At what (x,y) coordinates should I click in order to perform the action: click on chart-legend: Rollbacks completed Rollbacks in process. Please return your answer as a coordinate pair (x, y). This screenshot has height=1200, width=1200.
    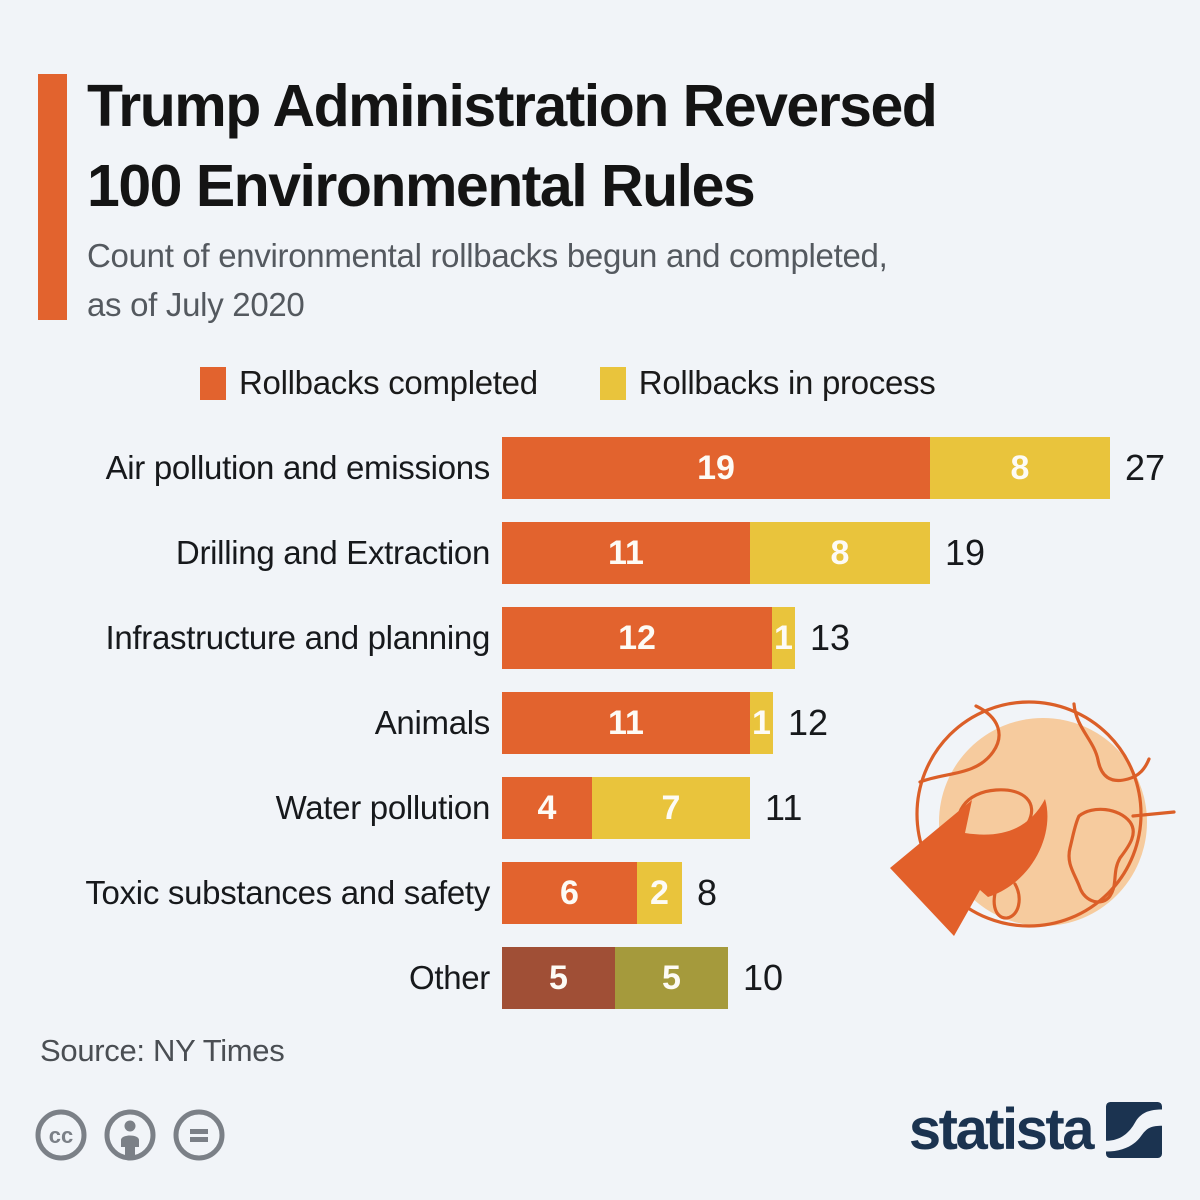
    Looking at the image, I should click on (568, 383).